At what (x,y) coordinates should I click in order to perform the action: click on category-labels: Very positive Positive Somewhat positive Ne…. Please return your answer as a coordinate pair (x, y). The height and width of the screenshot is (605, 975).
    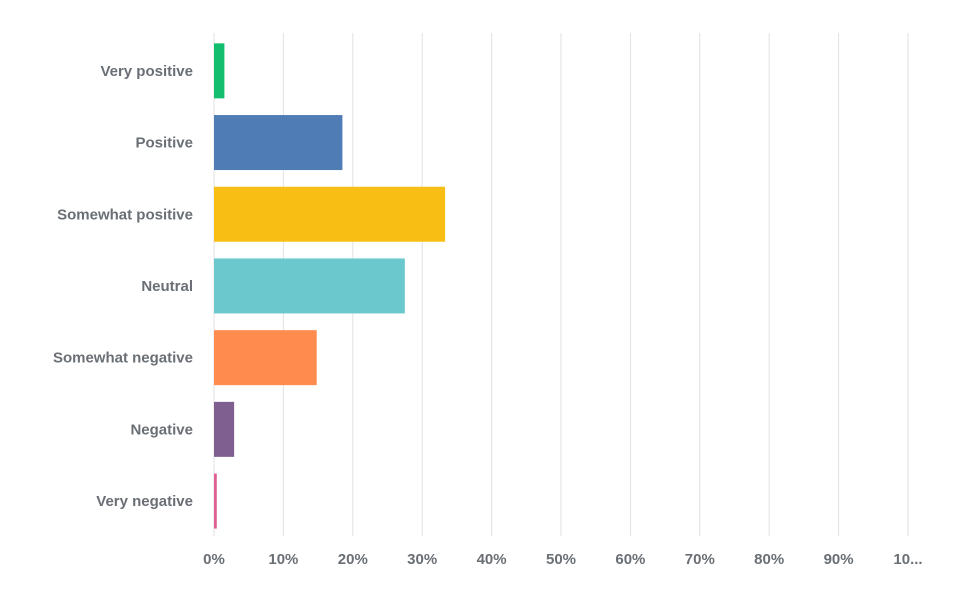
    Looking at the image, I should click on (123, 286).